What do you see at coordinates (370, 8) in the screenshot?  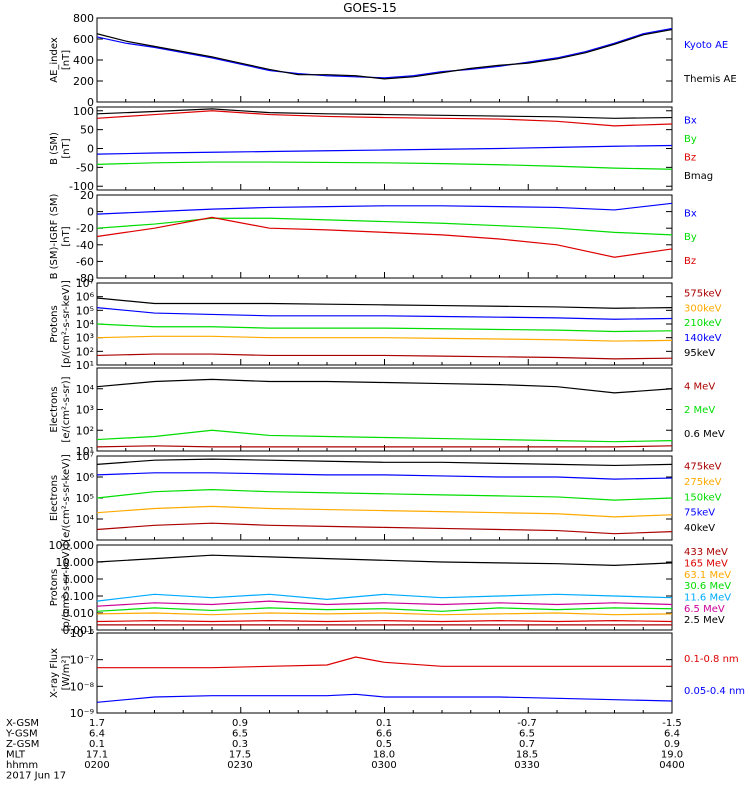 I see `plot-title: GOES-15` at bounding box center [370, 8].